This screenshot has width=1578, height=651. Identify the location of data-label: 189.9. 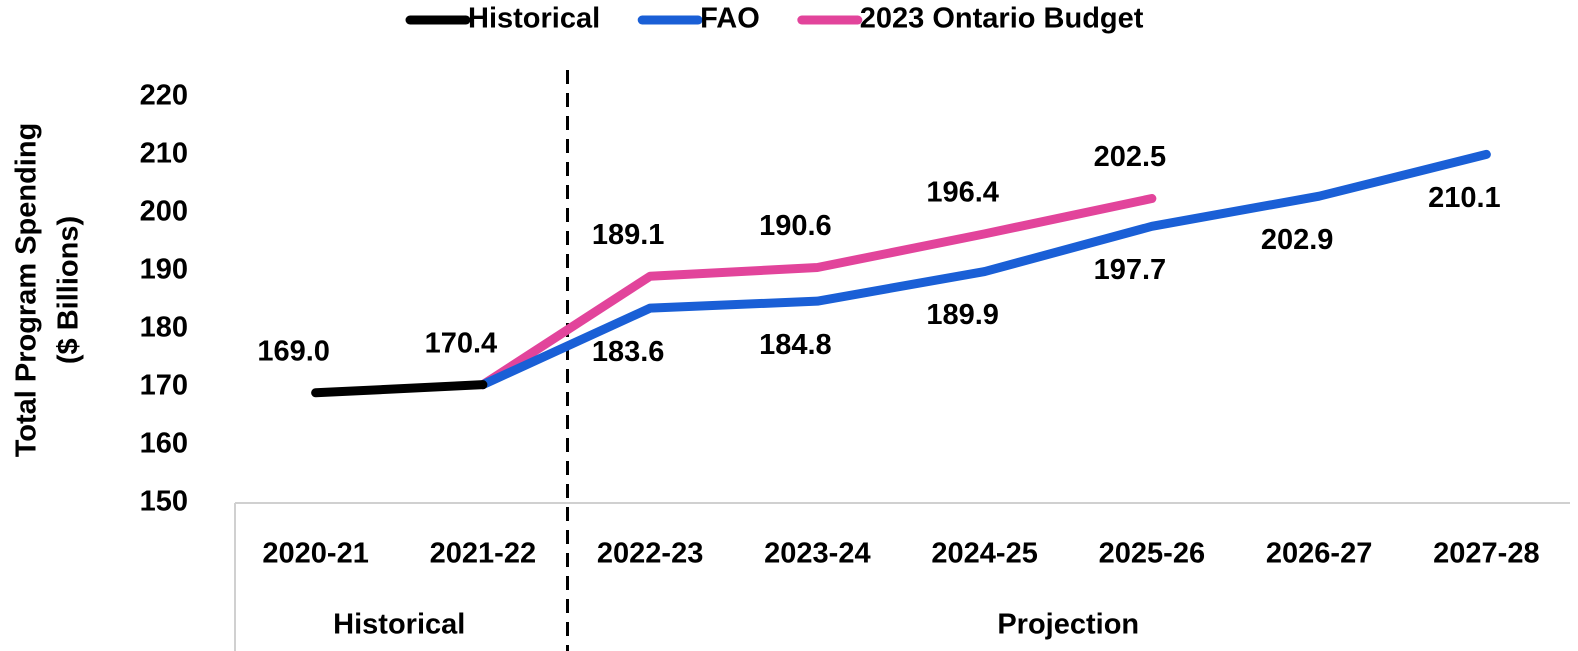
(962, 315).